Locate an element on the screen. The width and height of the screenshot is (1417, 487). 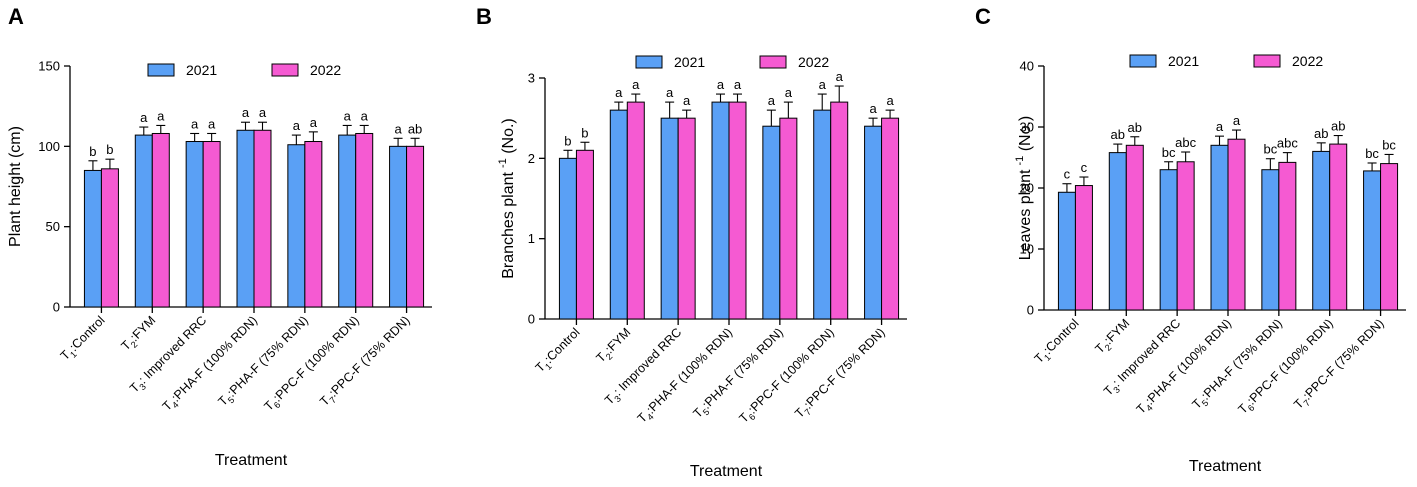
y-tick-label: 10 is located at coordinates (1027, 249).